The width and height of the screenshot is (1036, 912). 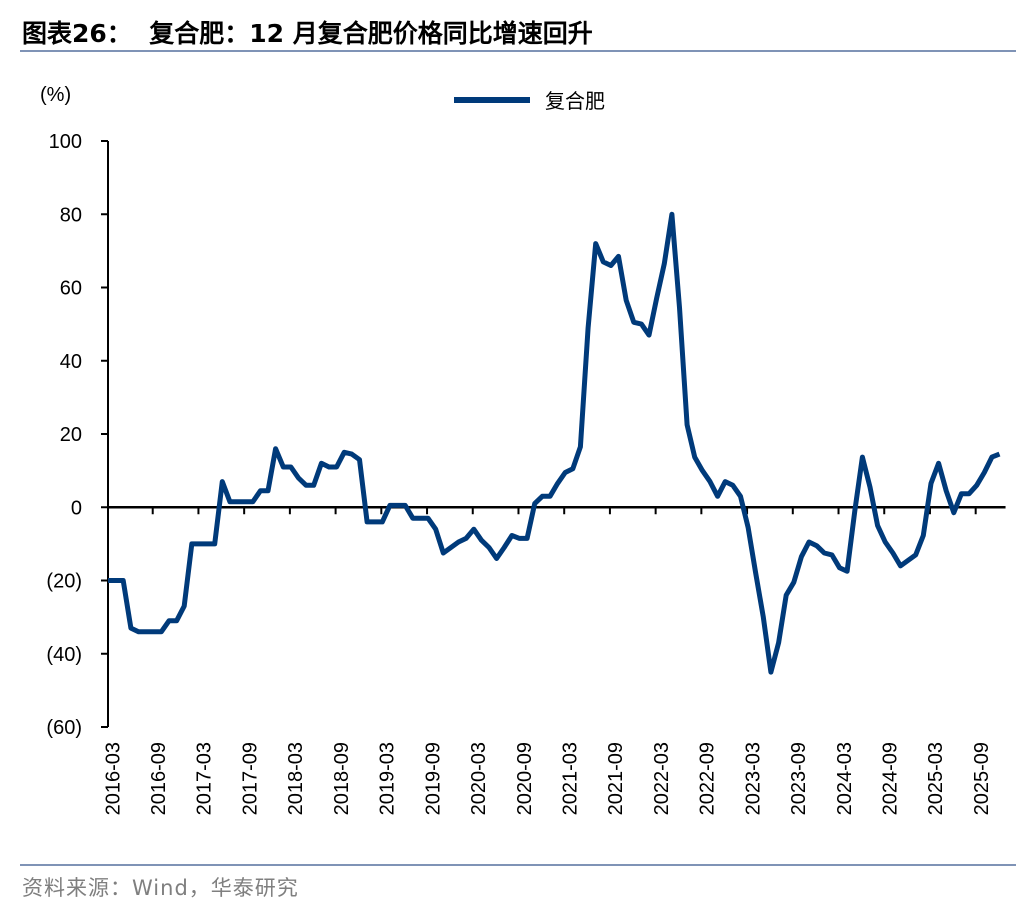 What do you see at coordinates (891, 778) in the screenshot?
I see `x-tick-label: 2024-09` at bounding box center [891, 778].